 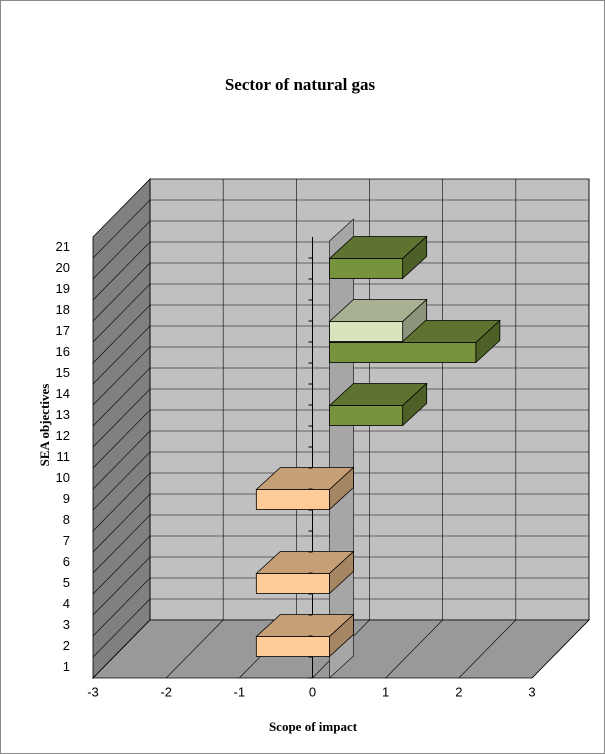 I want to click on y-tick-label: 3, so click(x=66, y=624).